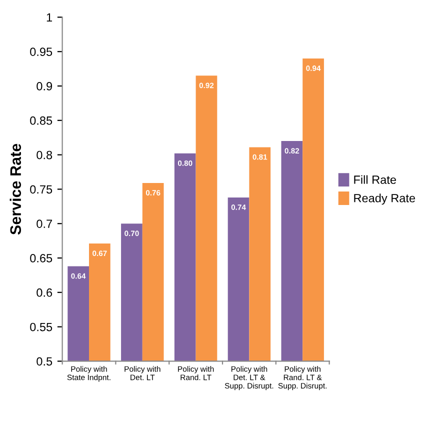 Image resolution: width=445 pixels, height=430 pixels. Describe the element at coordinates (44, 361) in the screenshot. I see `y-tick-label: 0.5` at that location.